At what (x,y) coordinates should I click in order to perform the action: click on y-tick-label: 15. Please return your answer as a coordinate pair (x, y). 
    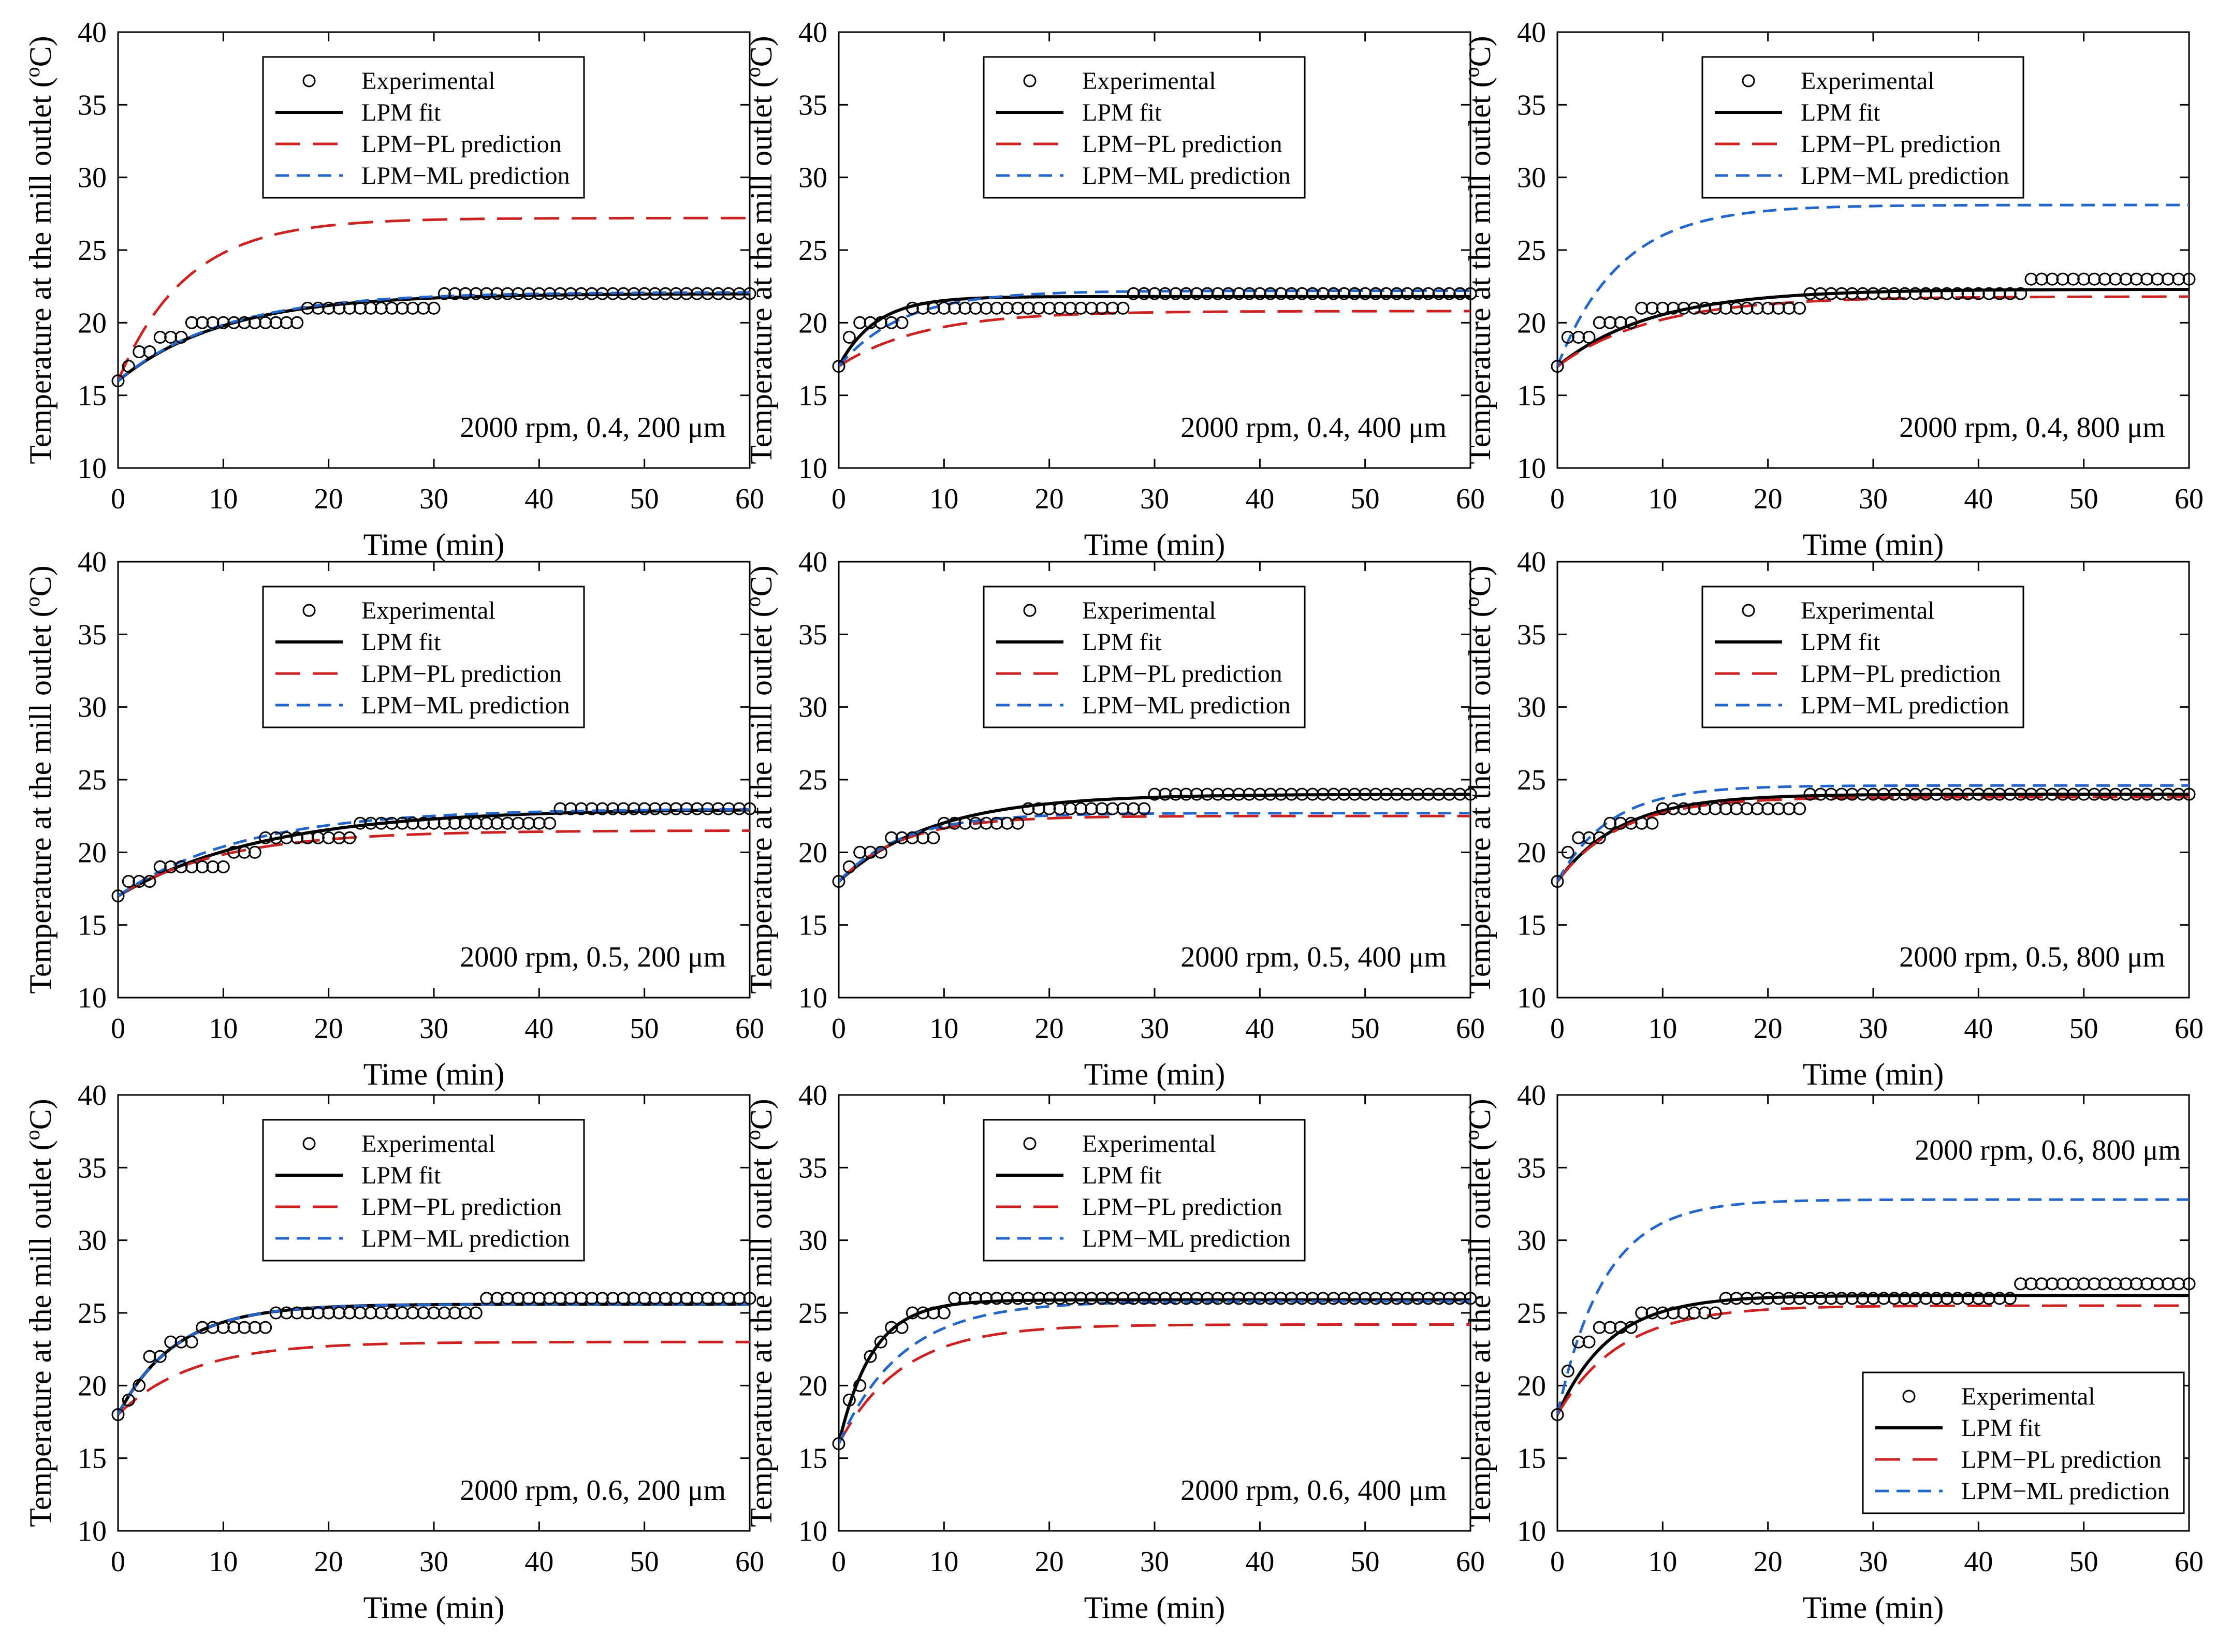
    Looking at the image, I should click on (812, 926).